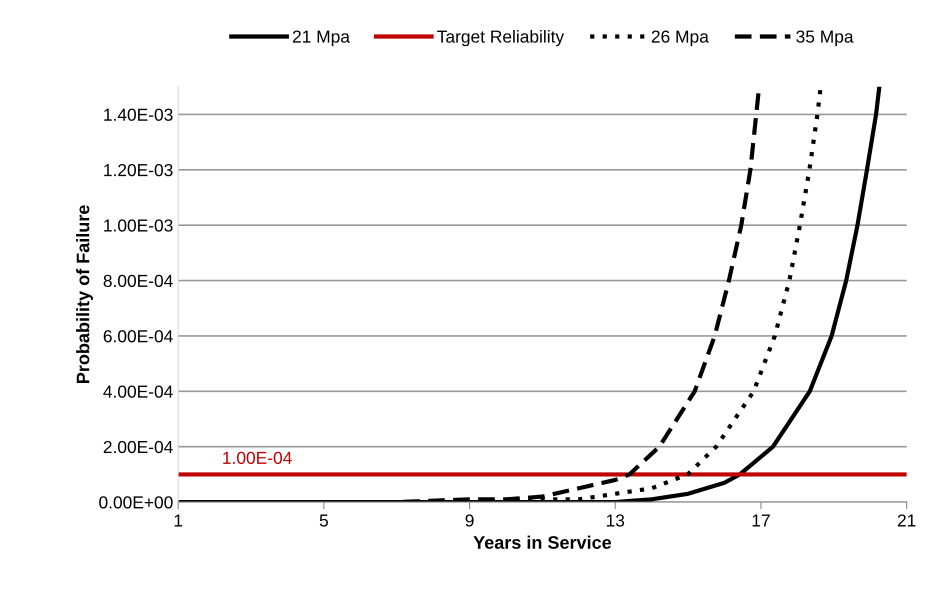  Describe the element at coordinates (257, 458) in the screenshot. I see `annotation: 1.00E-04` at that location.